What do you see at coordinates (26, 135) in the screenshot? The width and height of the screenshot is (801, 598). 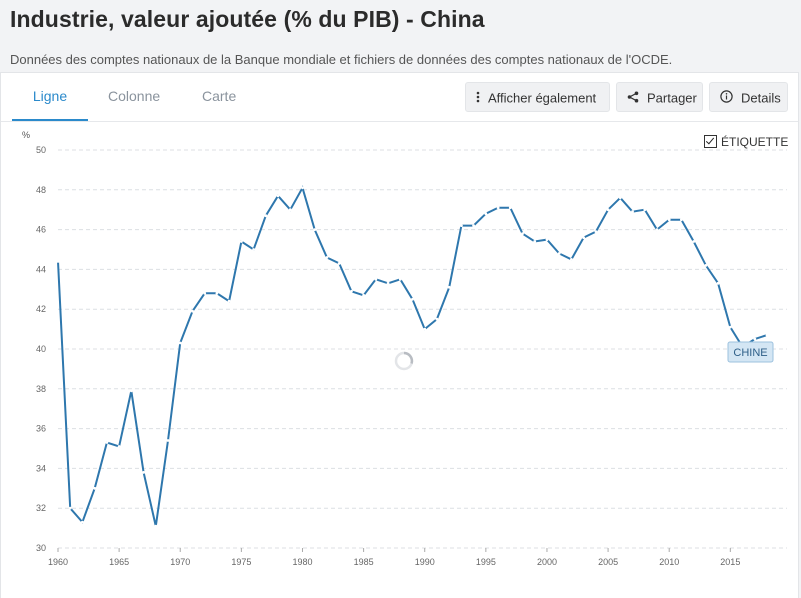 I see `y-axis-unit: %` at bounding box center [26, 135].